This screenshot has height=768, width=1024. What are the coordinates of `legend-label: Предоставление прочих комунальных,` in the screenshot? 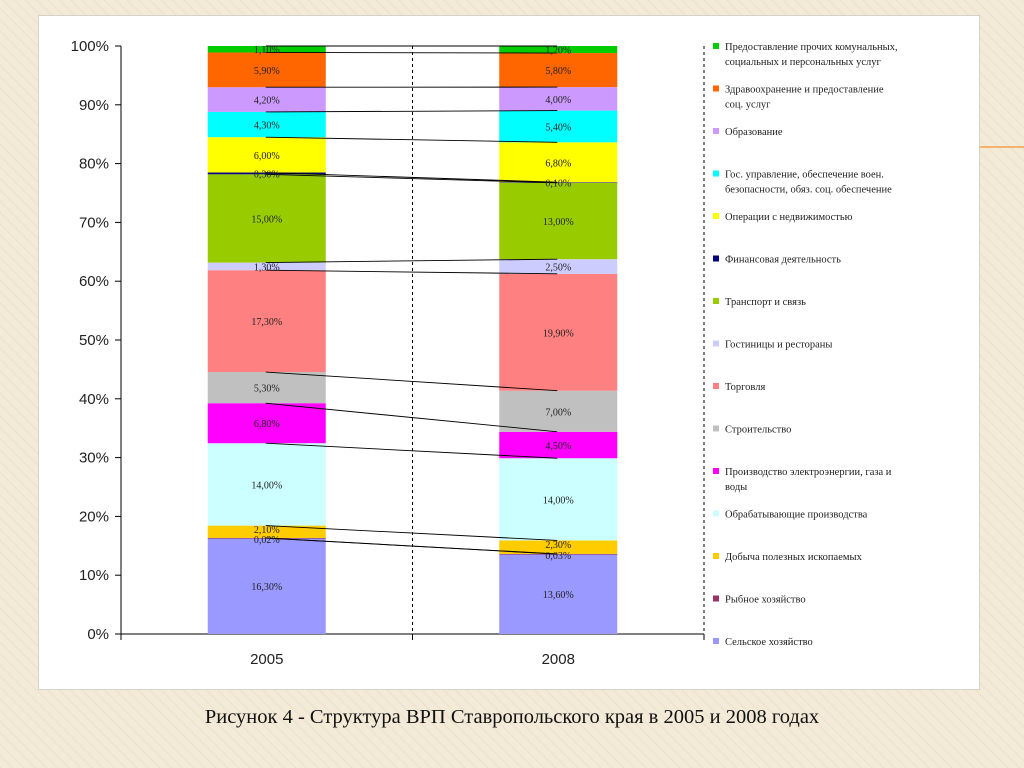 It's located at (811, 47).